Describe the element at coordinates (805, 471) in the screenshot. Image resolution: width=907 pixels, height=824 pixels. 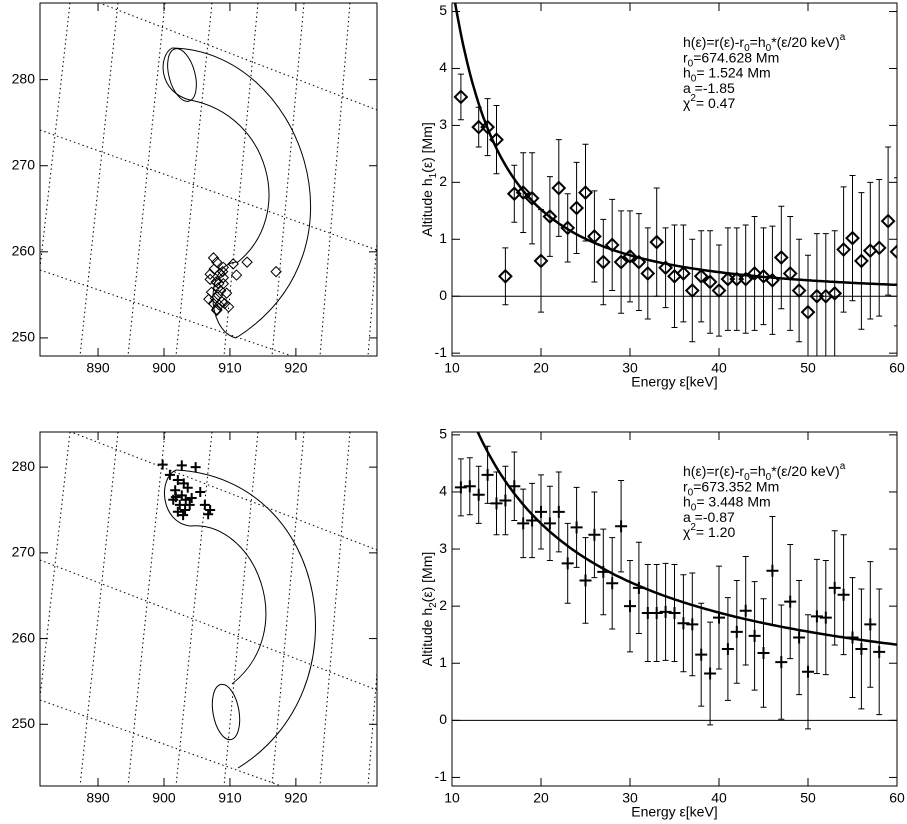
I see `annotation-part: *(ε/20 keV)` at that location.